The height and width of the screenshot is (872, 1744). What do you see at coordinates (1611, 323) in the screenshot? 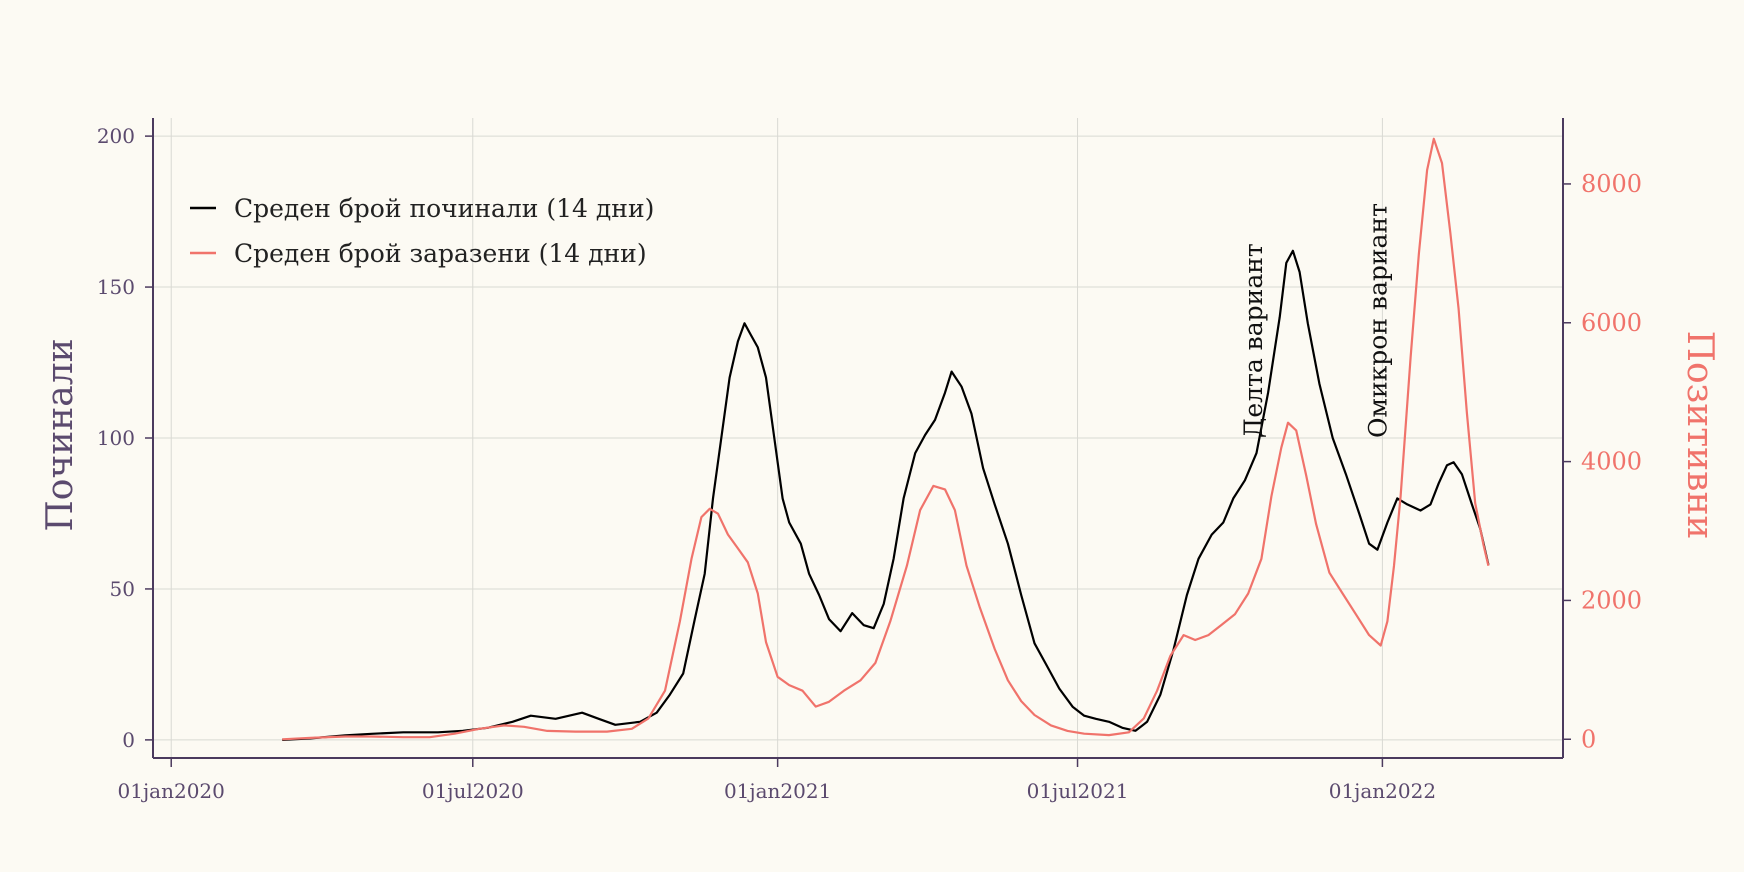
I see `y-tick-label-right: 6000` at bounding box center [1611, 323].